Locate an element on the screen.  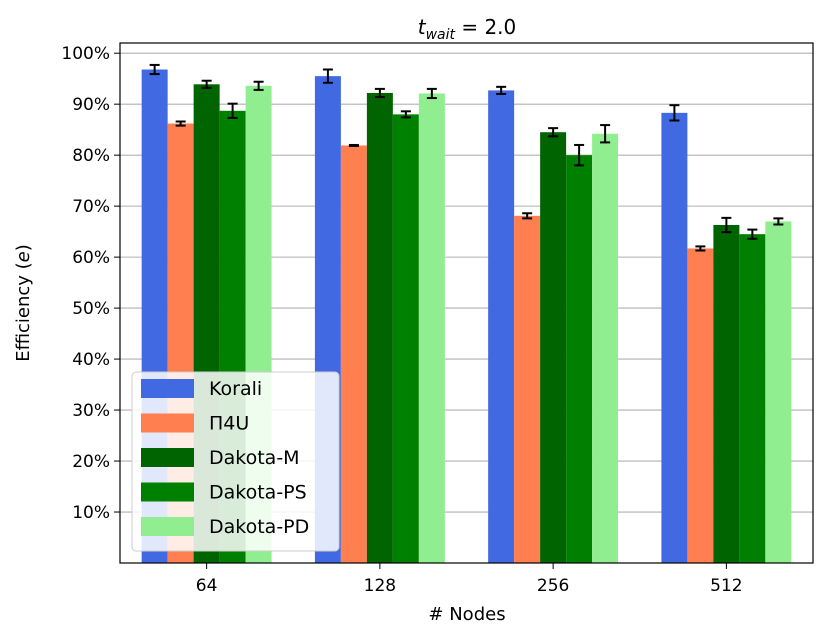
y-axis-label: Efficiency (e) is located at coordinates (23, 303).